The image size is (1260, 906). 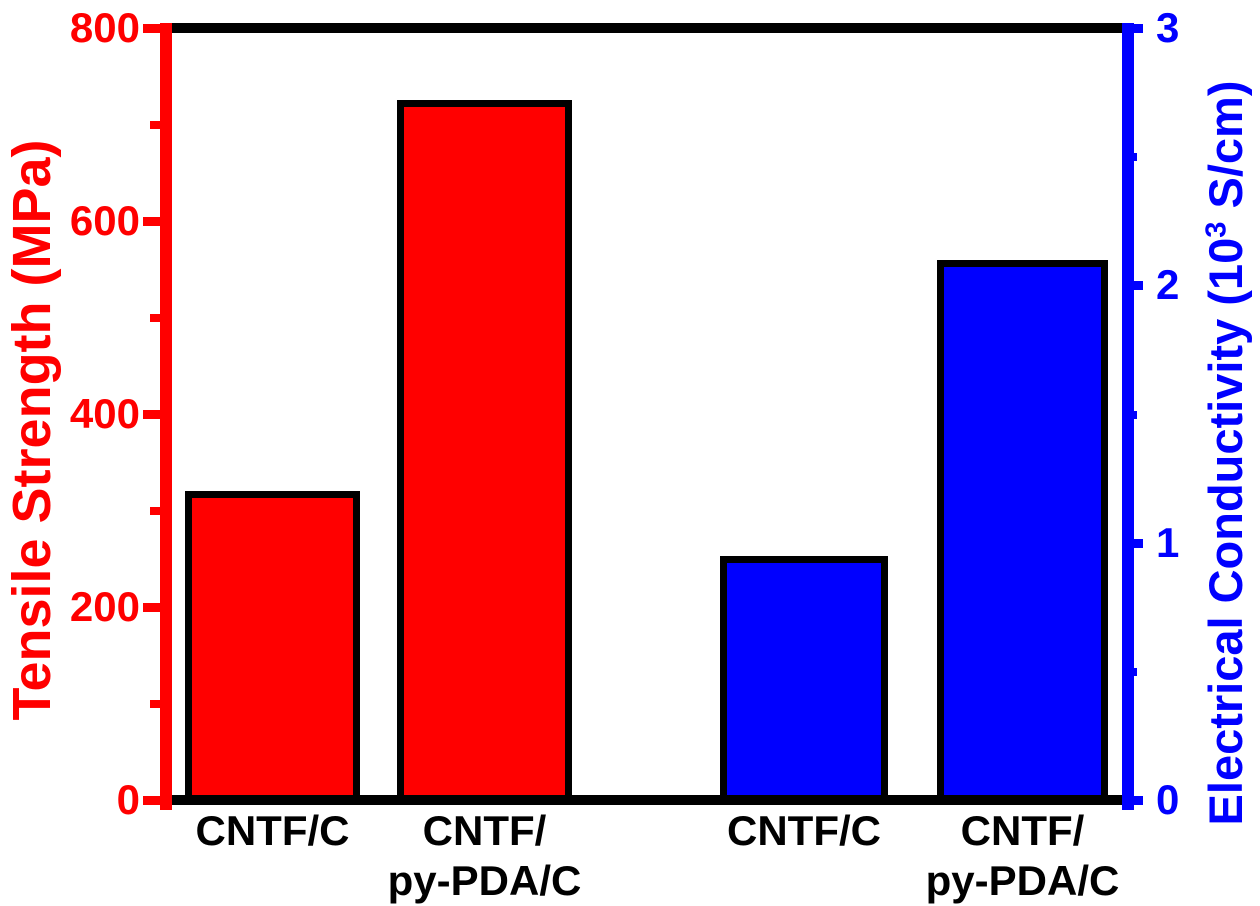 What do you see at coordinates (1022, 527) in the screenshot?
I see `bar-conductivity-cntf-py-pda-c` at bounding box center [1022, 527].